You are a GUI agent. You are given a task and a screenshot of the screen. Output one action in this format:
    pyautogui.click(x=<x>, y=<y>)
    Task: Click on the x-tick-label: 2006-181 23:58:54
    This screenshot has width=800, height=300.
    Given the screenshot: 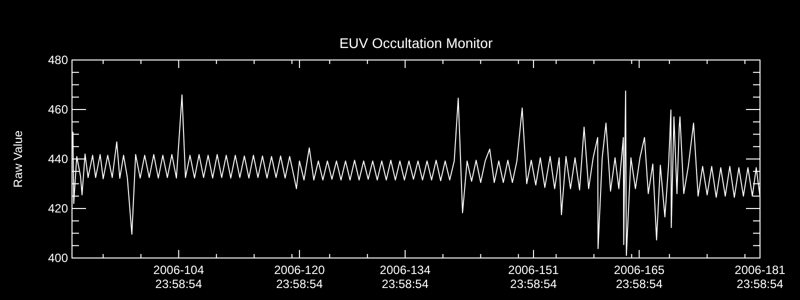 What is the action you would take?
    pyautogui.click(x=760, y=277)
    